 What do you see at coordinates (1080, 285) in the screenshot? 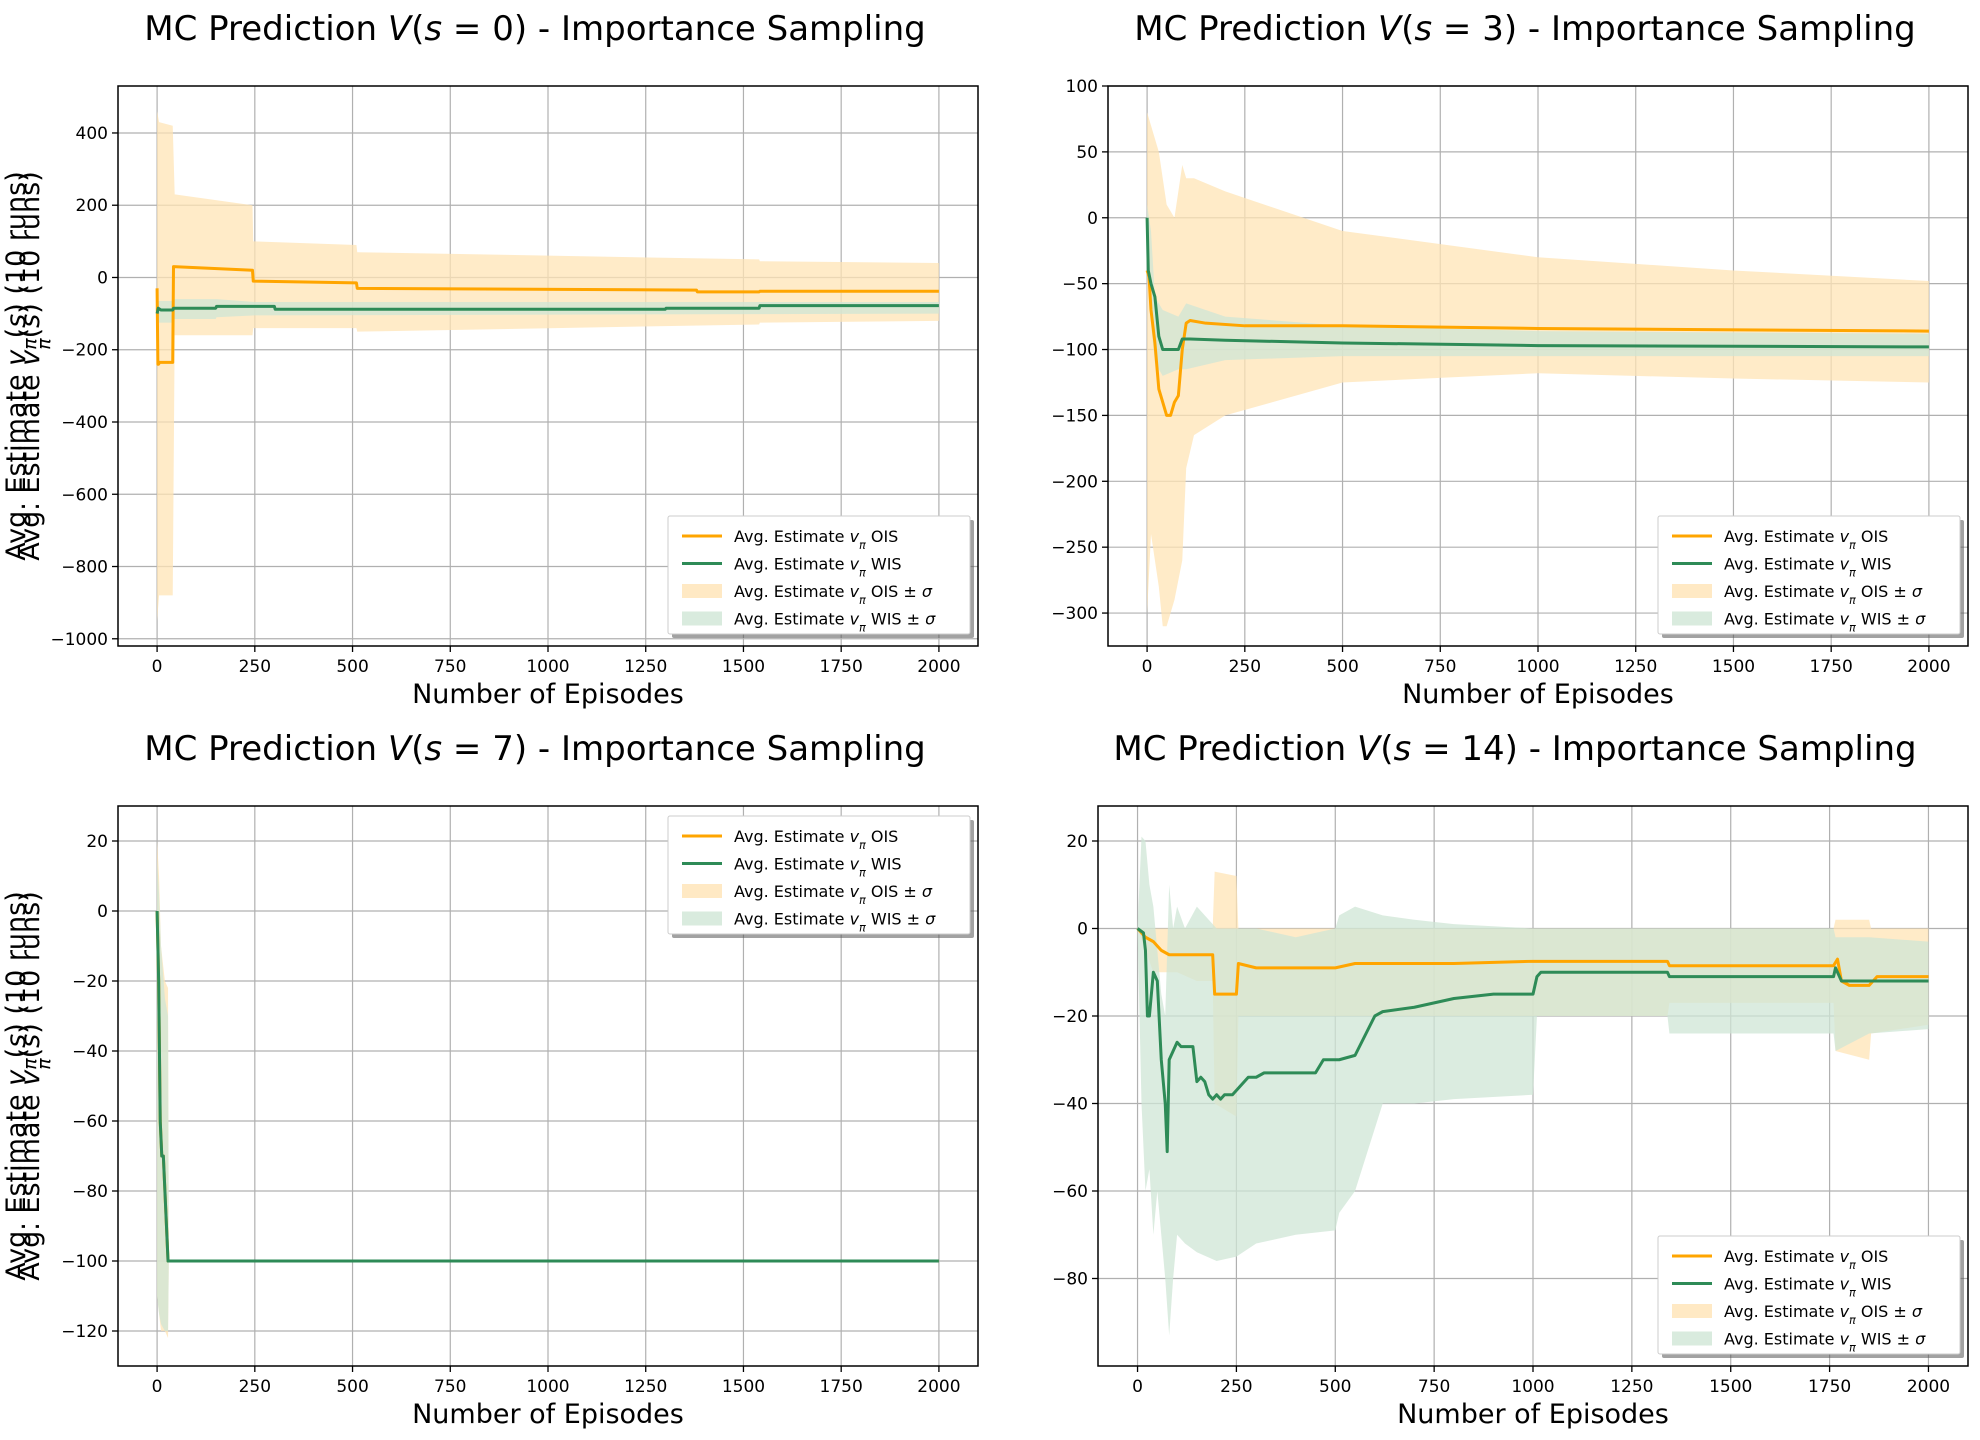
I see `y-tick-label: −50` at bounding box center [1080, 285].